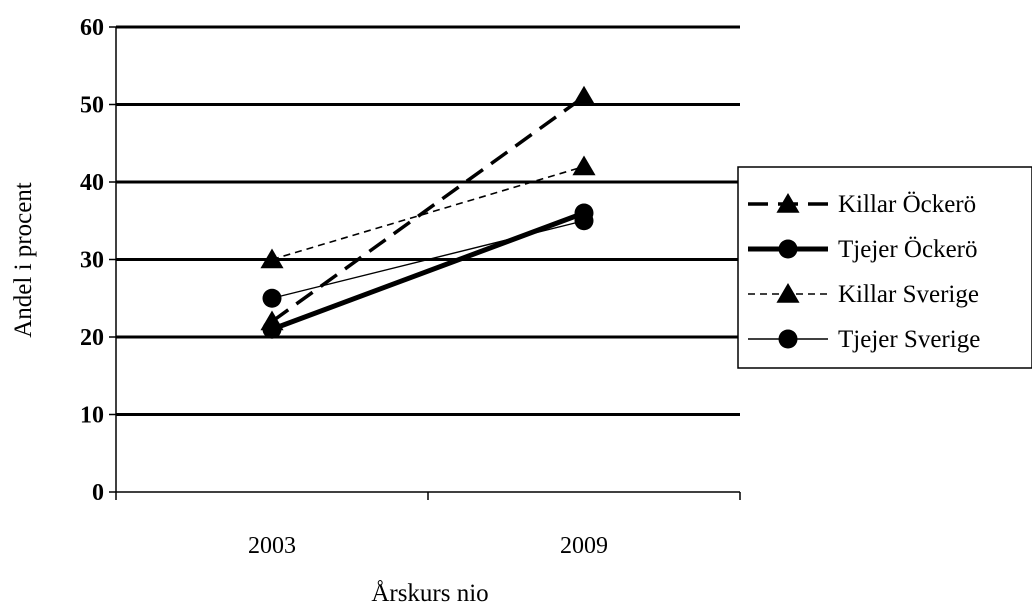 Image resolution: width=1032 pixels, height=611 pixels. What do you see at coordinates (92, 28) in the screenshot?
I see `y-tick-label-60: 60` at bounding box center [92, 28].